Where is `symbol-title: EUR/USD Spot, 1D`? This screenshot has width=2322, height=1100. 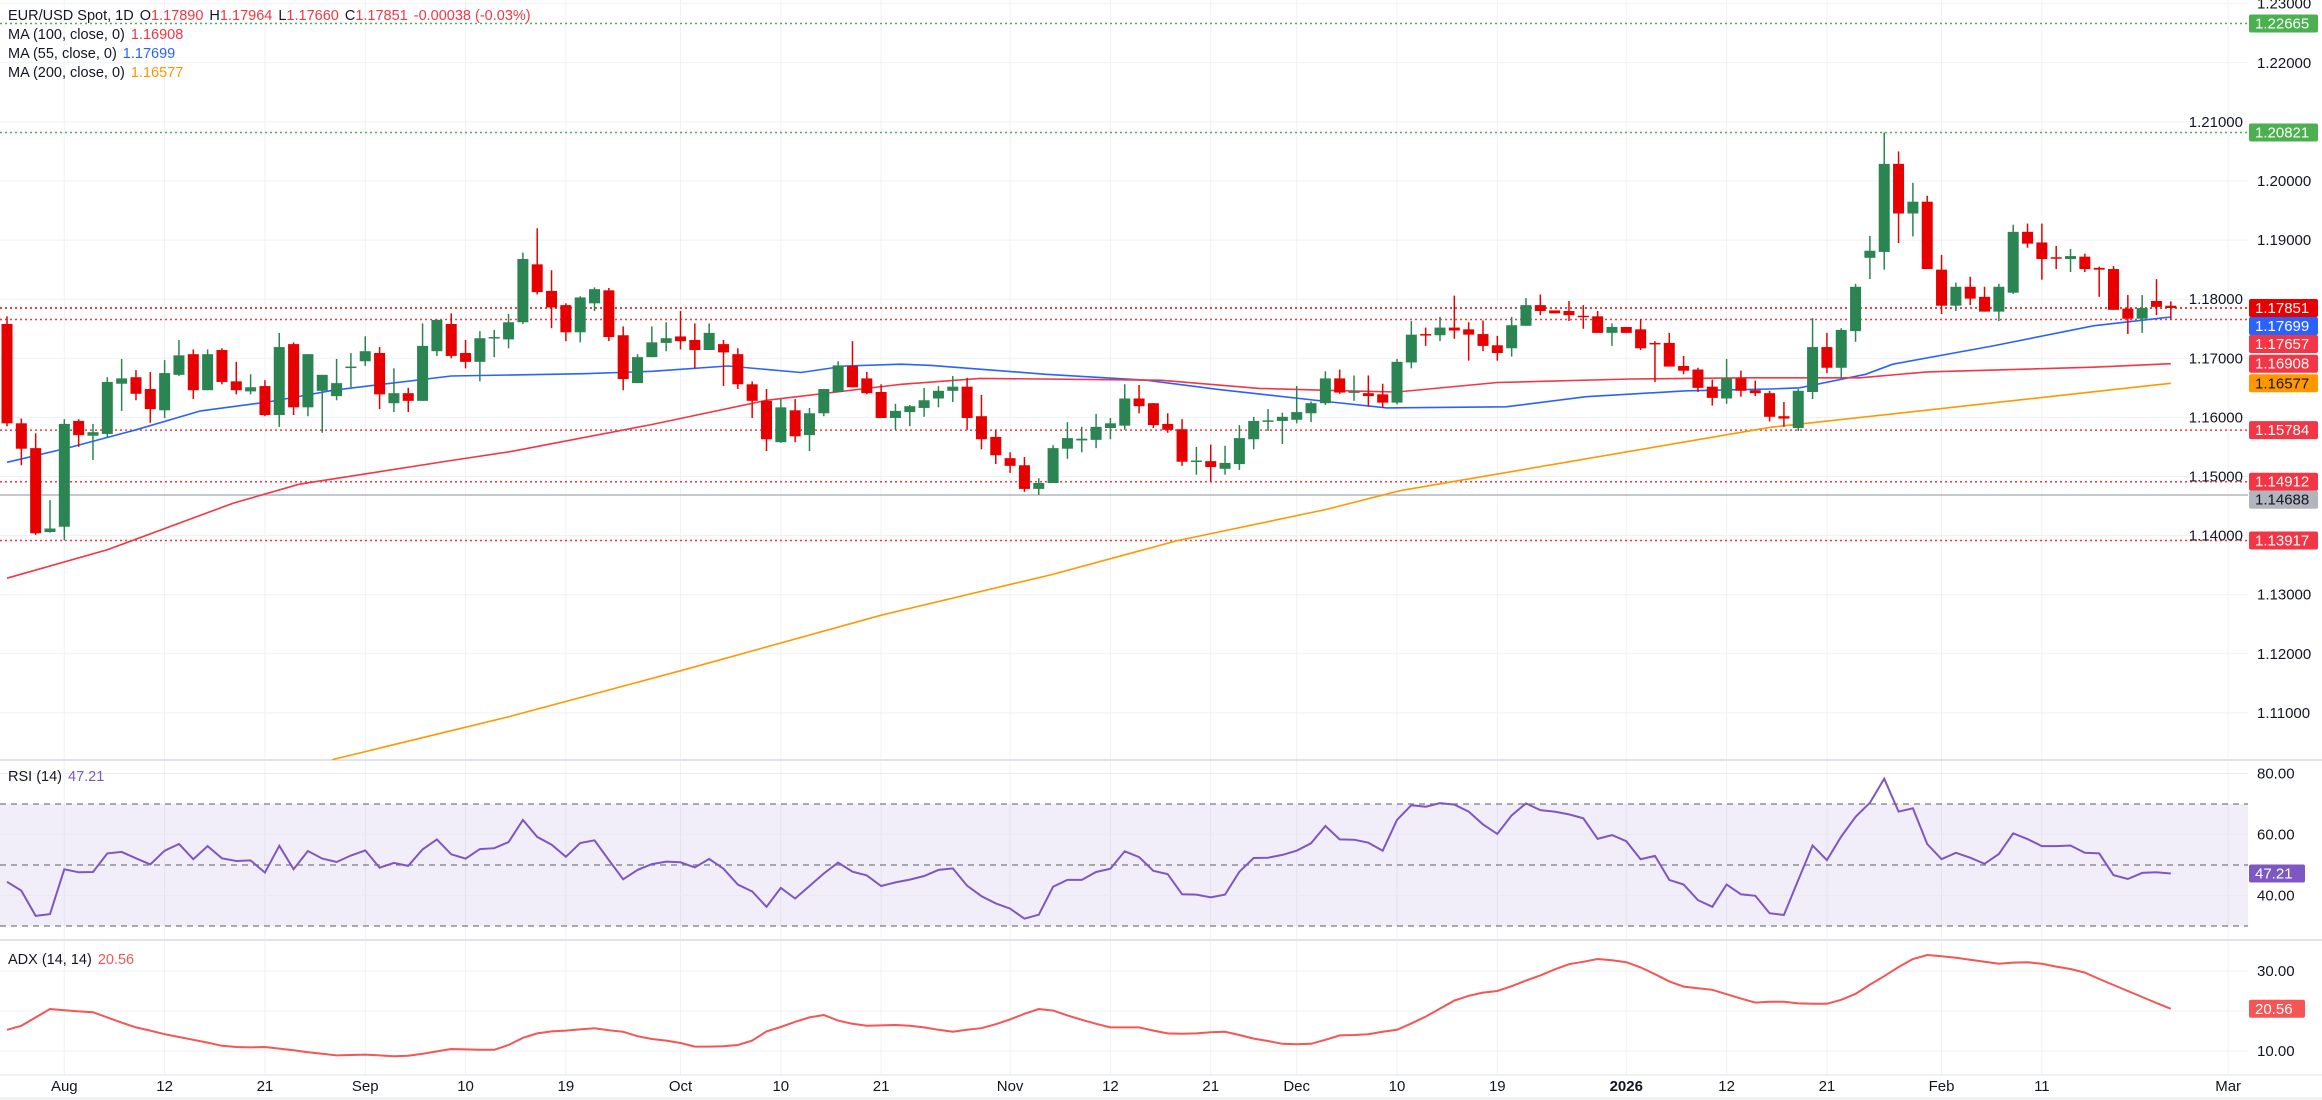
symbol-title: EUR/USD Spot, 1D is located at coordinates (71, 16).